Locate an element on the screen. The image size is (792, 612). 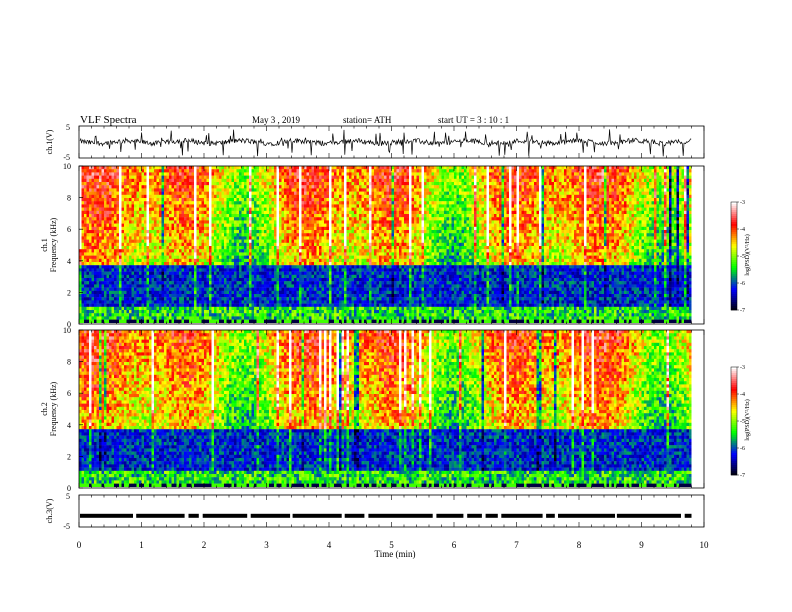
ch1-ytick-bottom: -5 is located at coordinates (66, 157).